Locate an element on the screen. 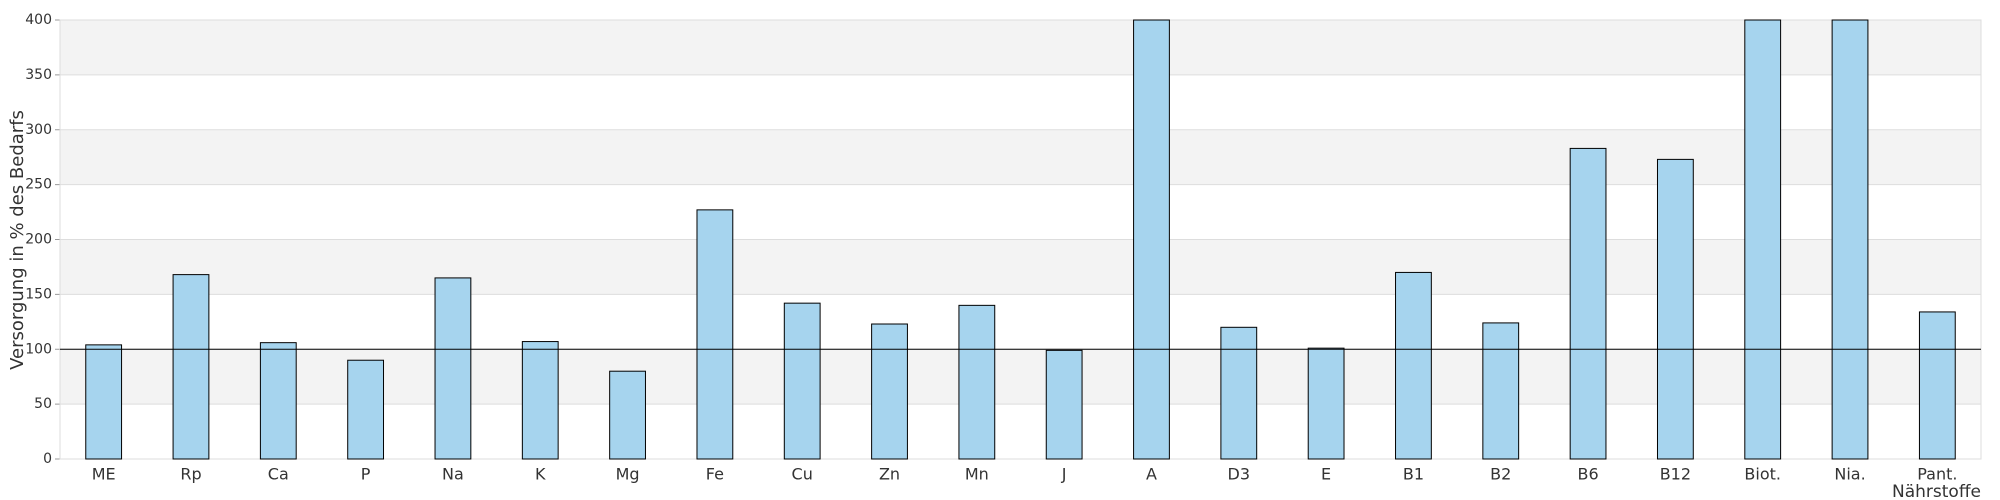 The image size is (2000, 500). x-tick-label: Zn is located at coordinates (889, 474).